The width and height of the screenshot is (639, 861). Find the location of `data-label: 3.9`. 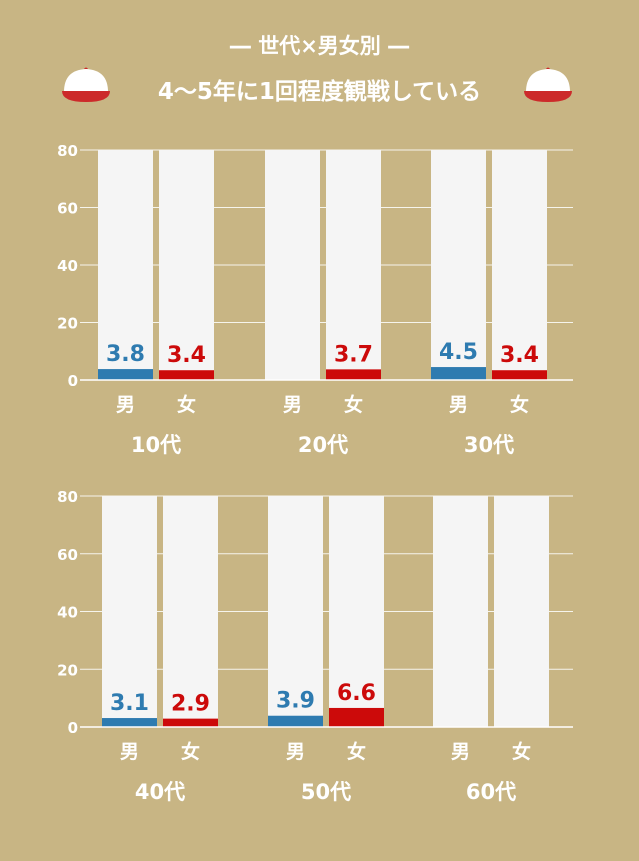

data-label: 3.9 is located at coordinates (295, 701).